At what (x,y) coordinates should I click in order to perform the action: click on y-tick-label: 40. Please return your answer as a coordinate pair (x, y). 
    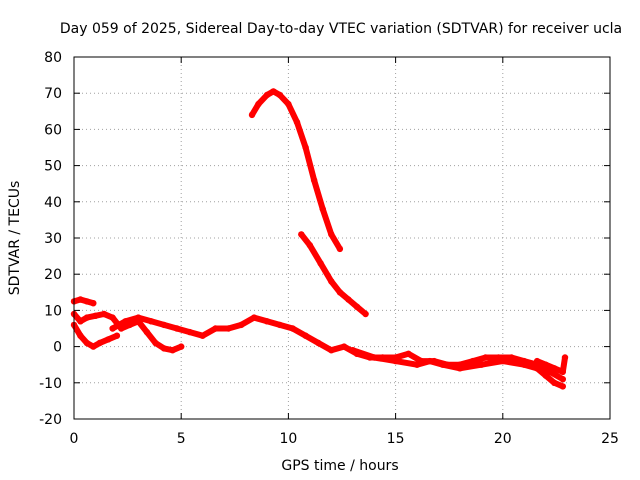
    Looking at the image, I should click on (53, 203).